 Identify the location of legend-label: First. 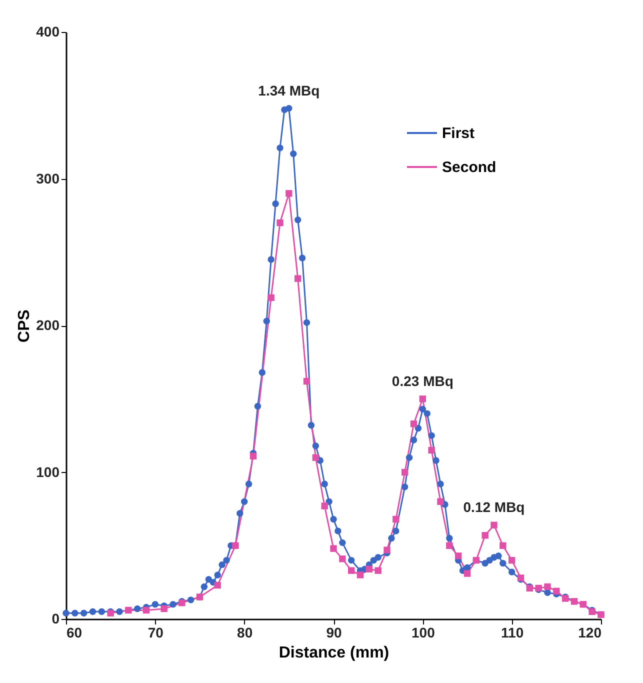
(458, 133).